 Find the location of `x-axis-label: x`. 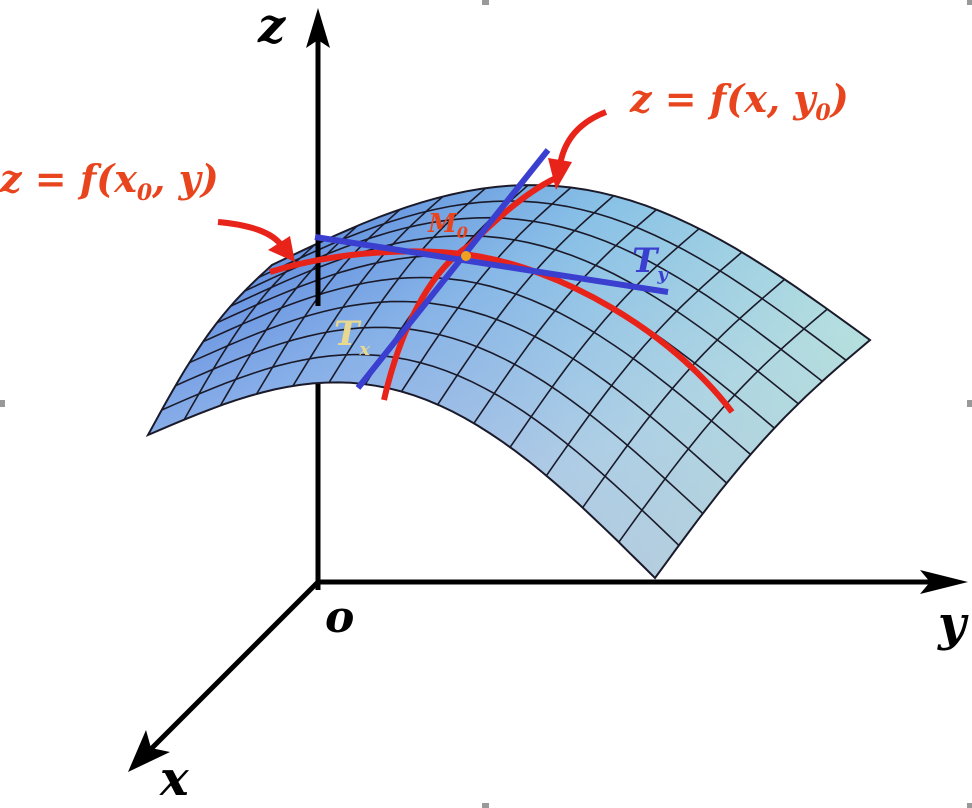

x-axis-label: x is located at coordinates (174, 779).